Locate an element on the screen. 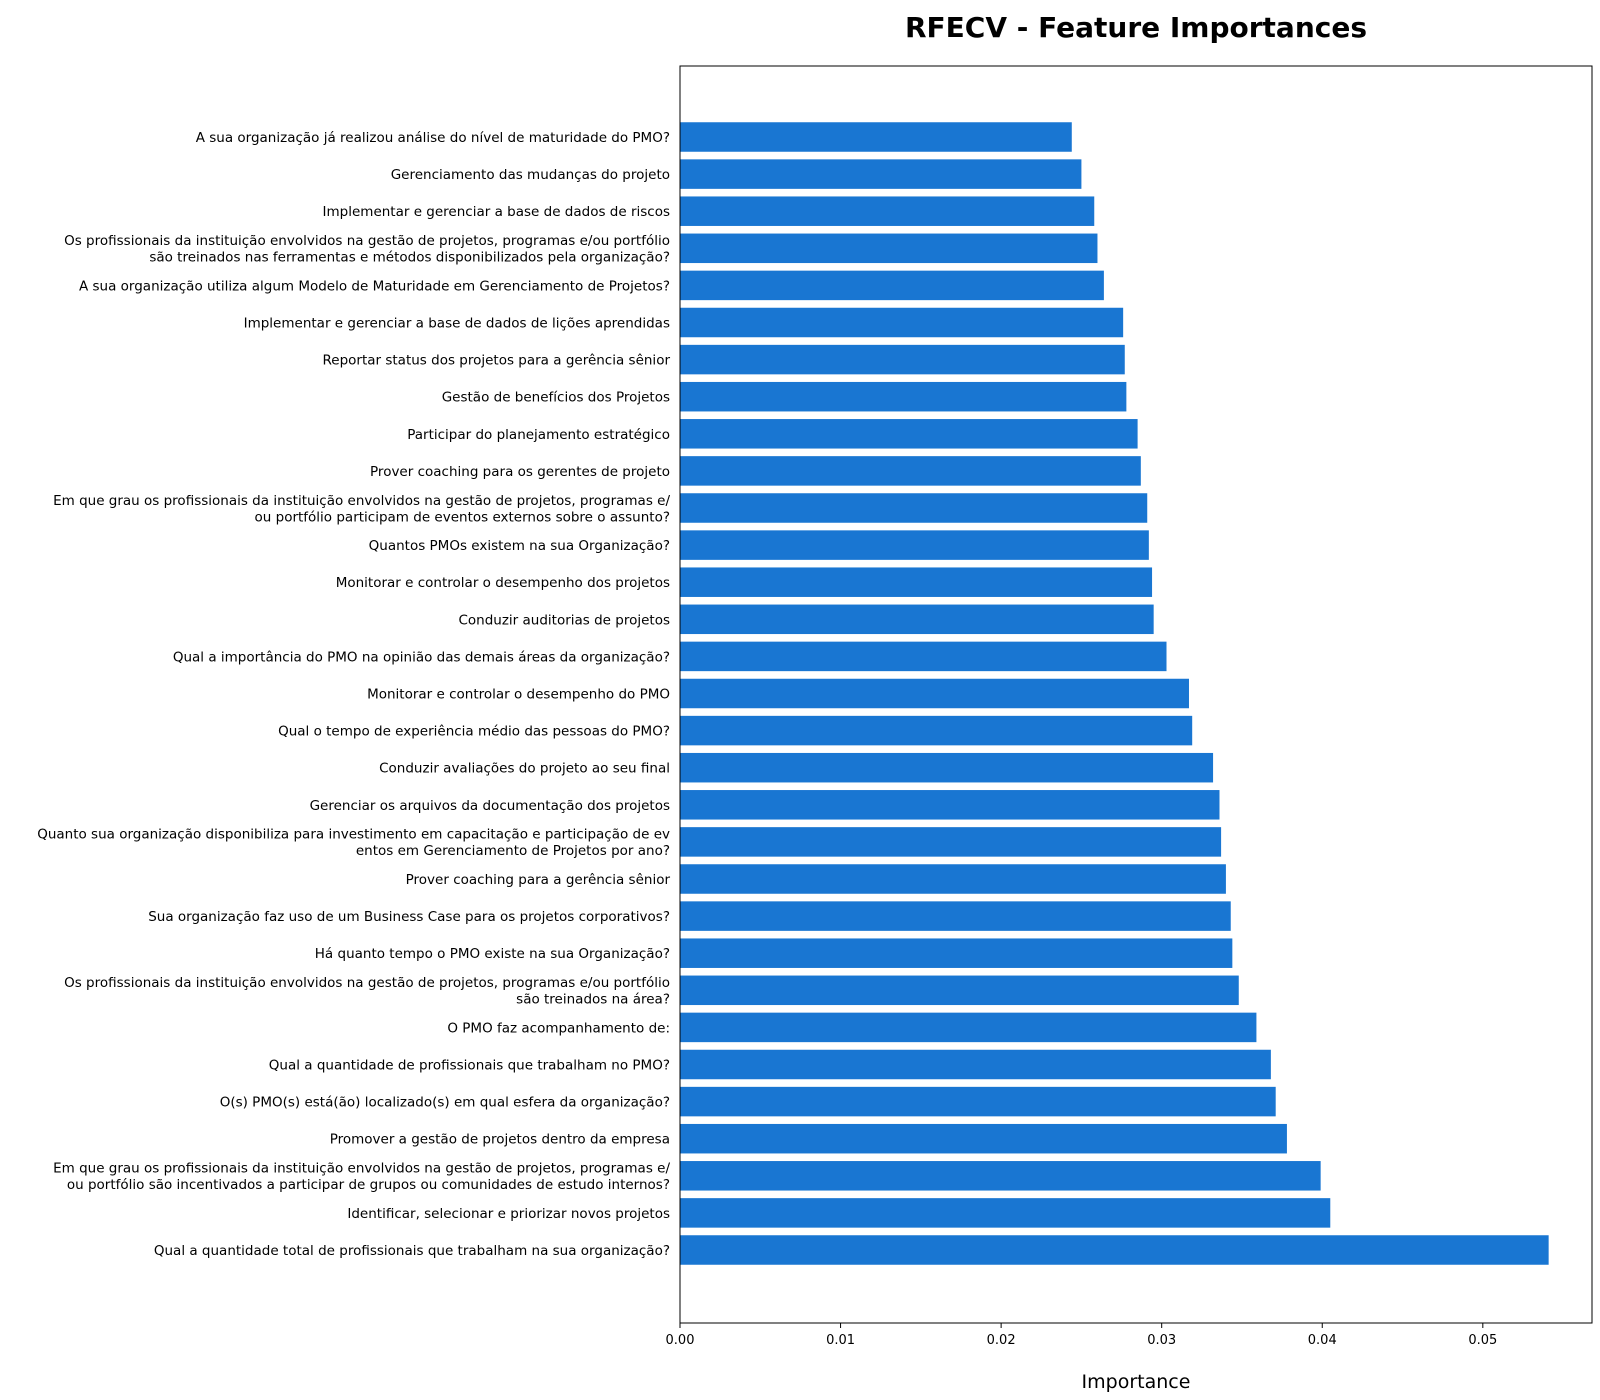 The width and height of the screenshot is (1600, 1400). category-label: Participar do planejamento estratégico is located at coordinates (538, 435).